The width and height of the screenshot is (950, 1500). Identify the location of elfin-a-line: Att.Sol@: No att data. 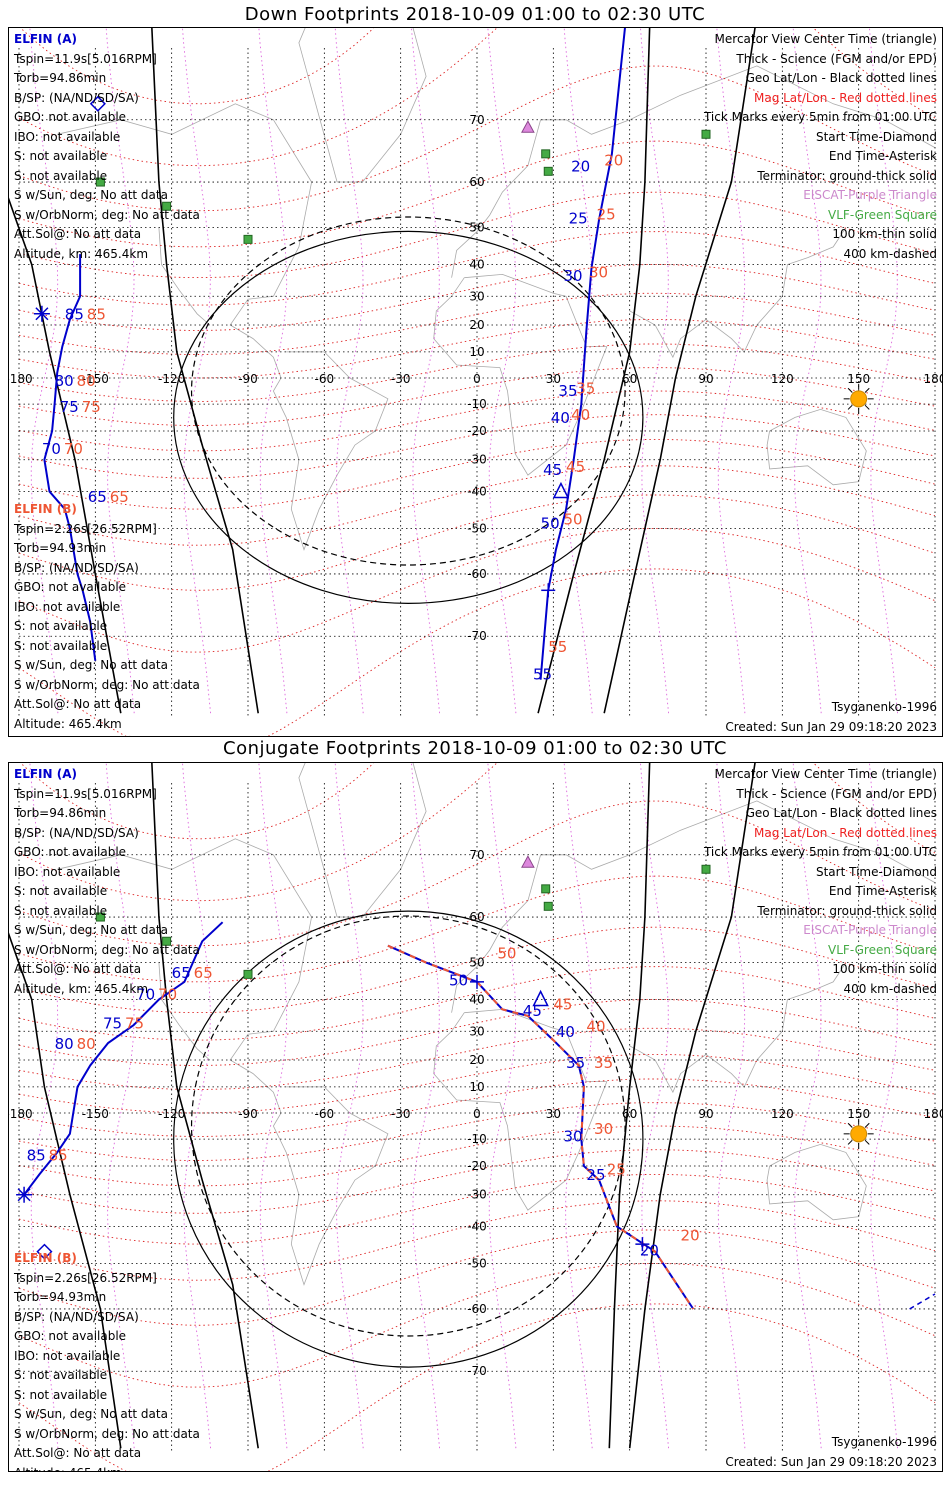
(78, 234).